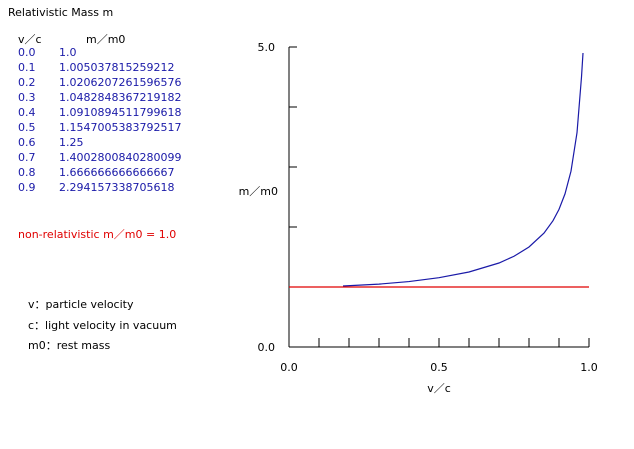 This screenshot has height=449, width=634. Describe the element at coordinates (71, 142) in the screenshot. I see `table-cell-mass: 1.25` at that location.